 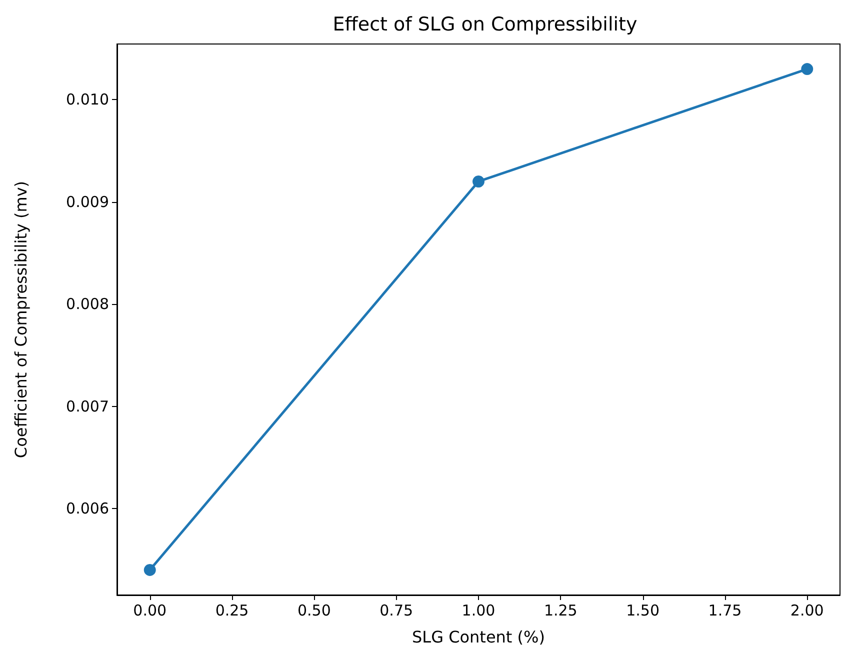 I want to click on x-tick-label: 0.75, so click(x=397, y=611).